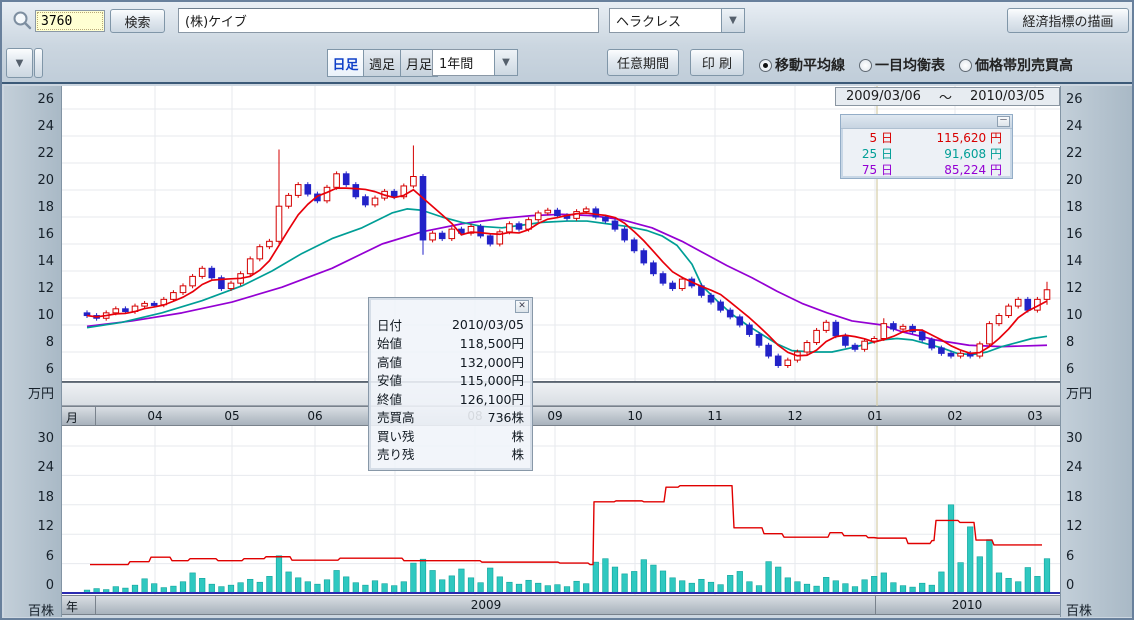 The width and height of the screenshot is (1134, 620). I want to click on ma-legend-box: － 5 日 115,620 円 25 日 91,608 円 75 日 85,224 円, so click(926, 146).